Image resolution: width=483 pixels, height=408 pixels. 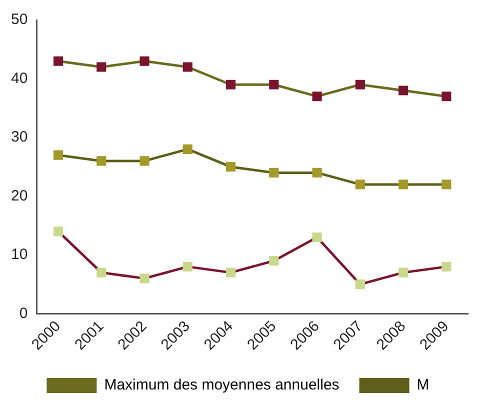 What do you see at coordinates (19, 195) in the screenshot?
I see `y-tick-label: 20` at bounding box center [19, 195].